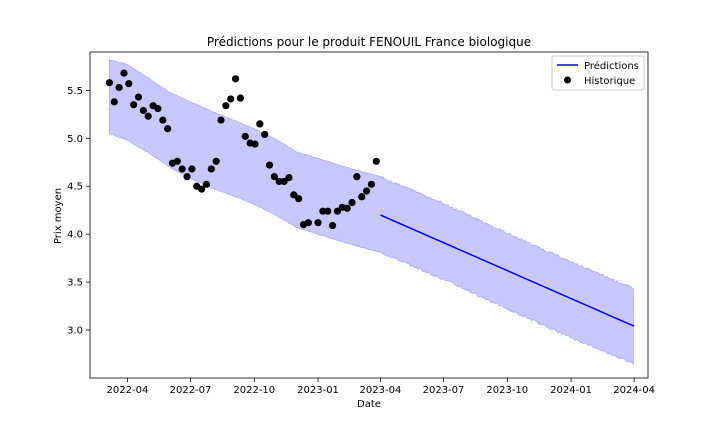 The width and height of the screenshot is (720, 432). I want to click on x-tick-label: 2024-01, so click(571, 390).